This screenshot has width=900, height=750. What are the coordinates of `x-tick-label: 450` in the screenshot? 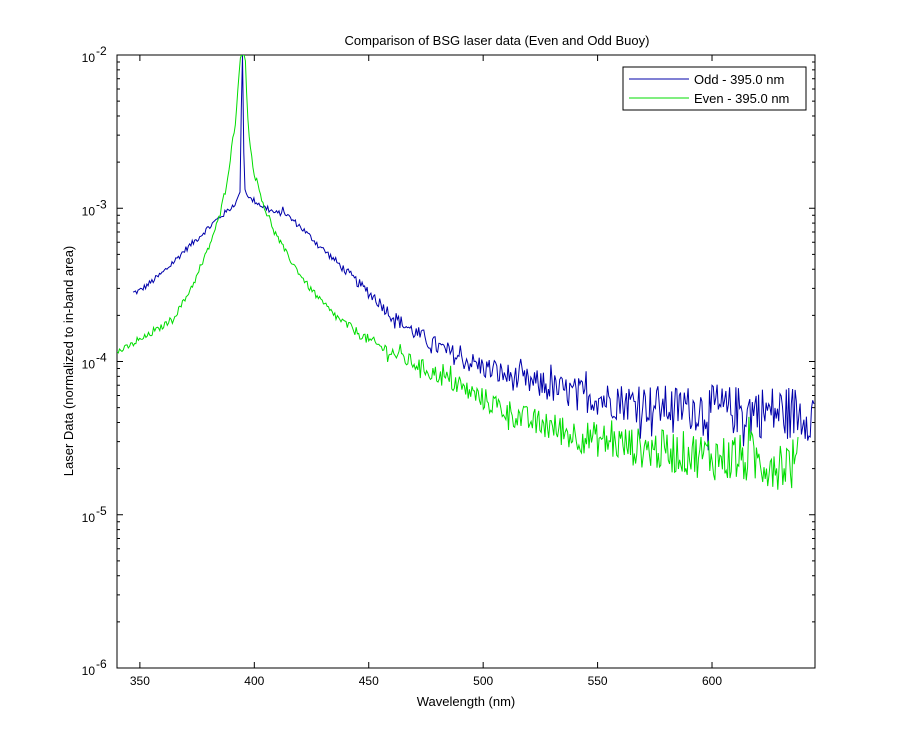 It's located at (369, 681).